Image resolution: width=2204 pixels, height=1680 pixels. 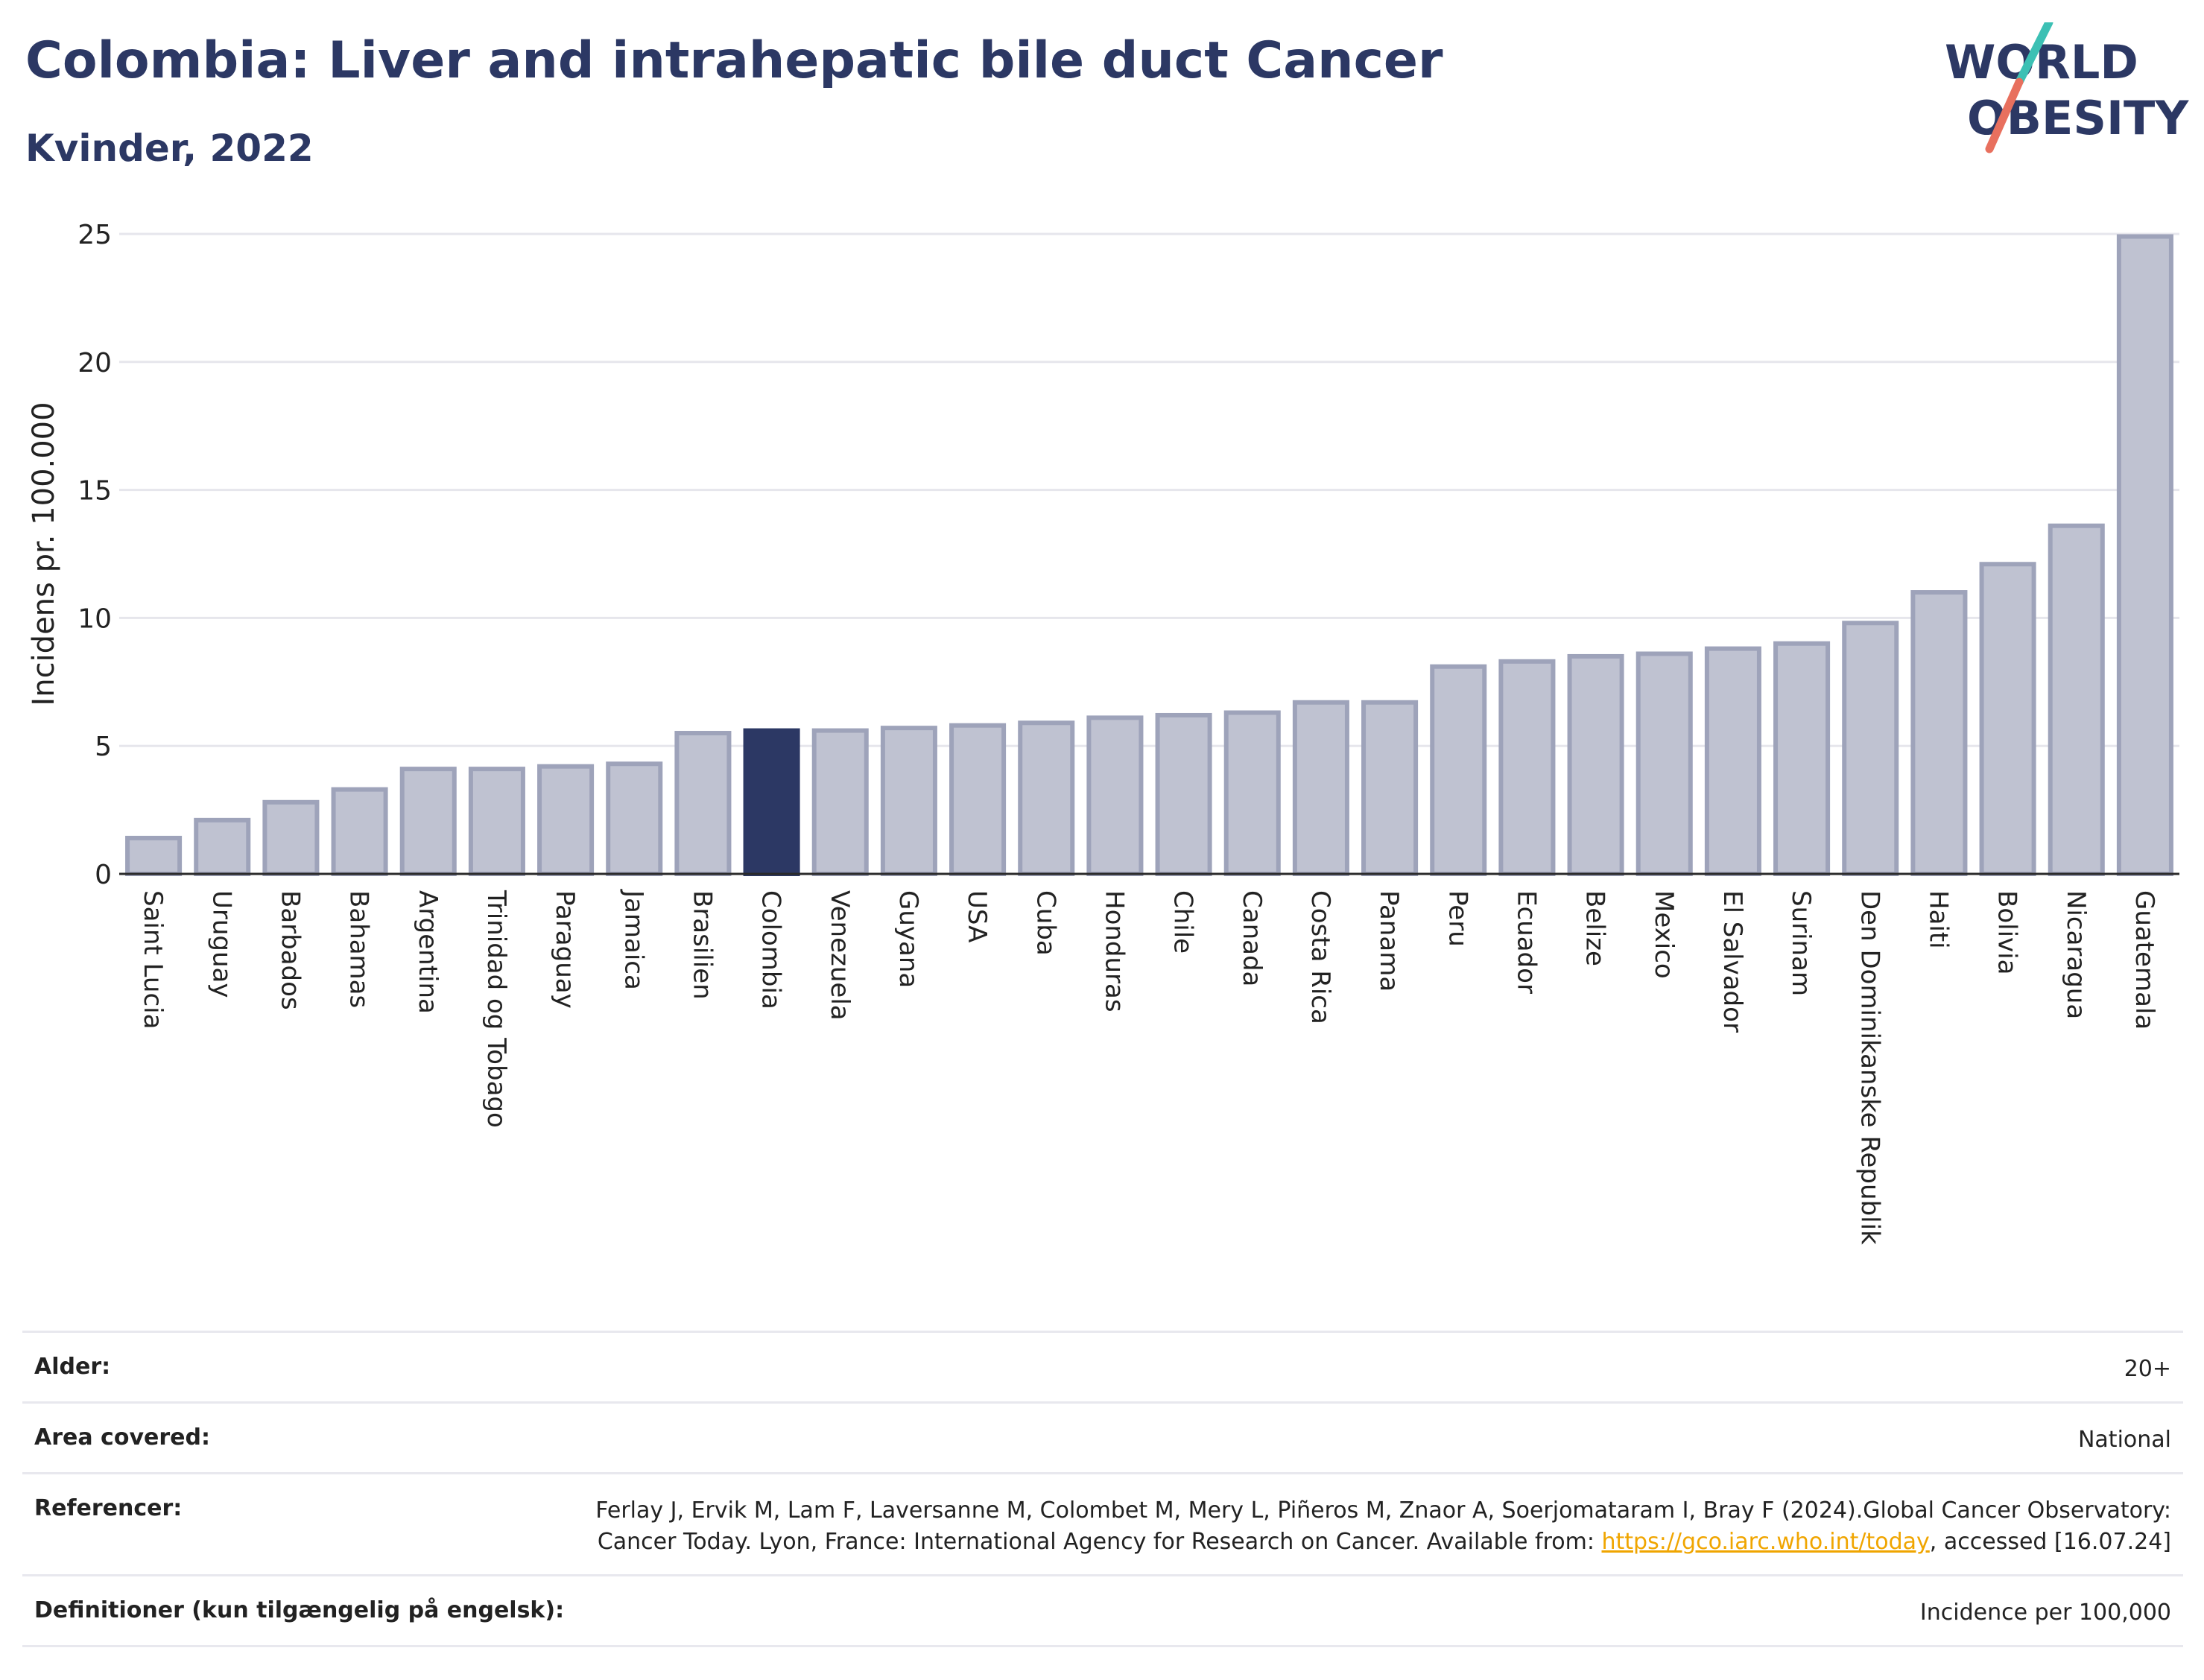 What do you see at coordinates (122, 1437) in the screenshot?
I see `info-label: Area covered:` at bounding box center [122, 1437].